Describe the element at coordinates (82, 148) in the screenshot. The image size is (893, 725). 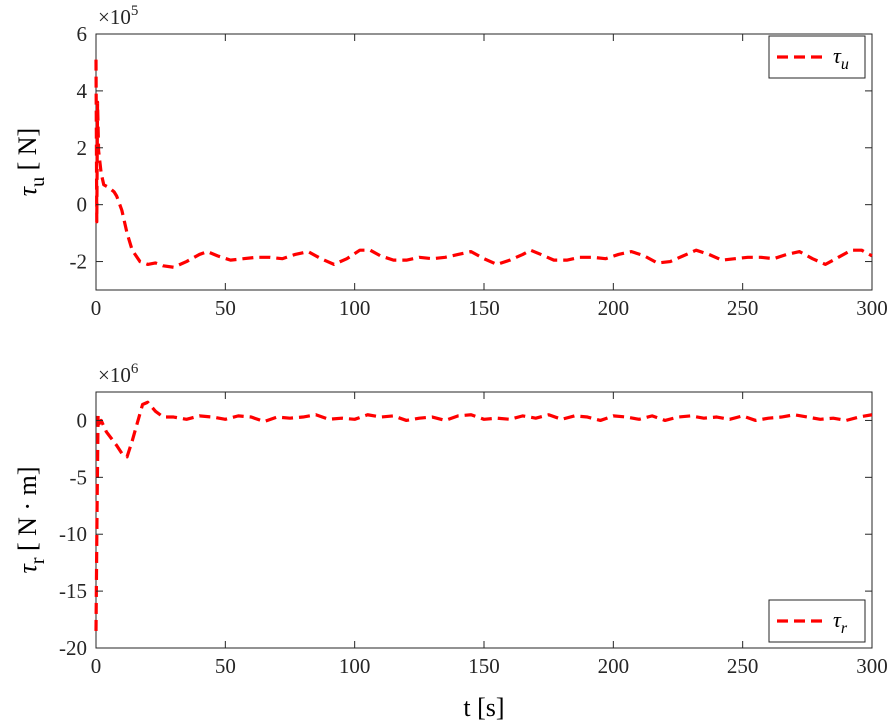
I see `y-tick-label: 2` at that location.